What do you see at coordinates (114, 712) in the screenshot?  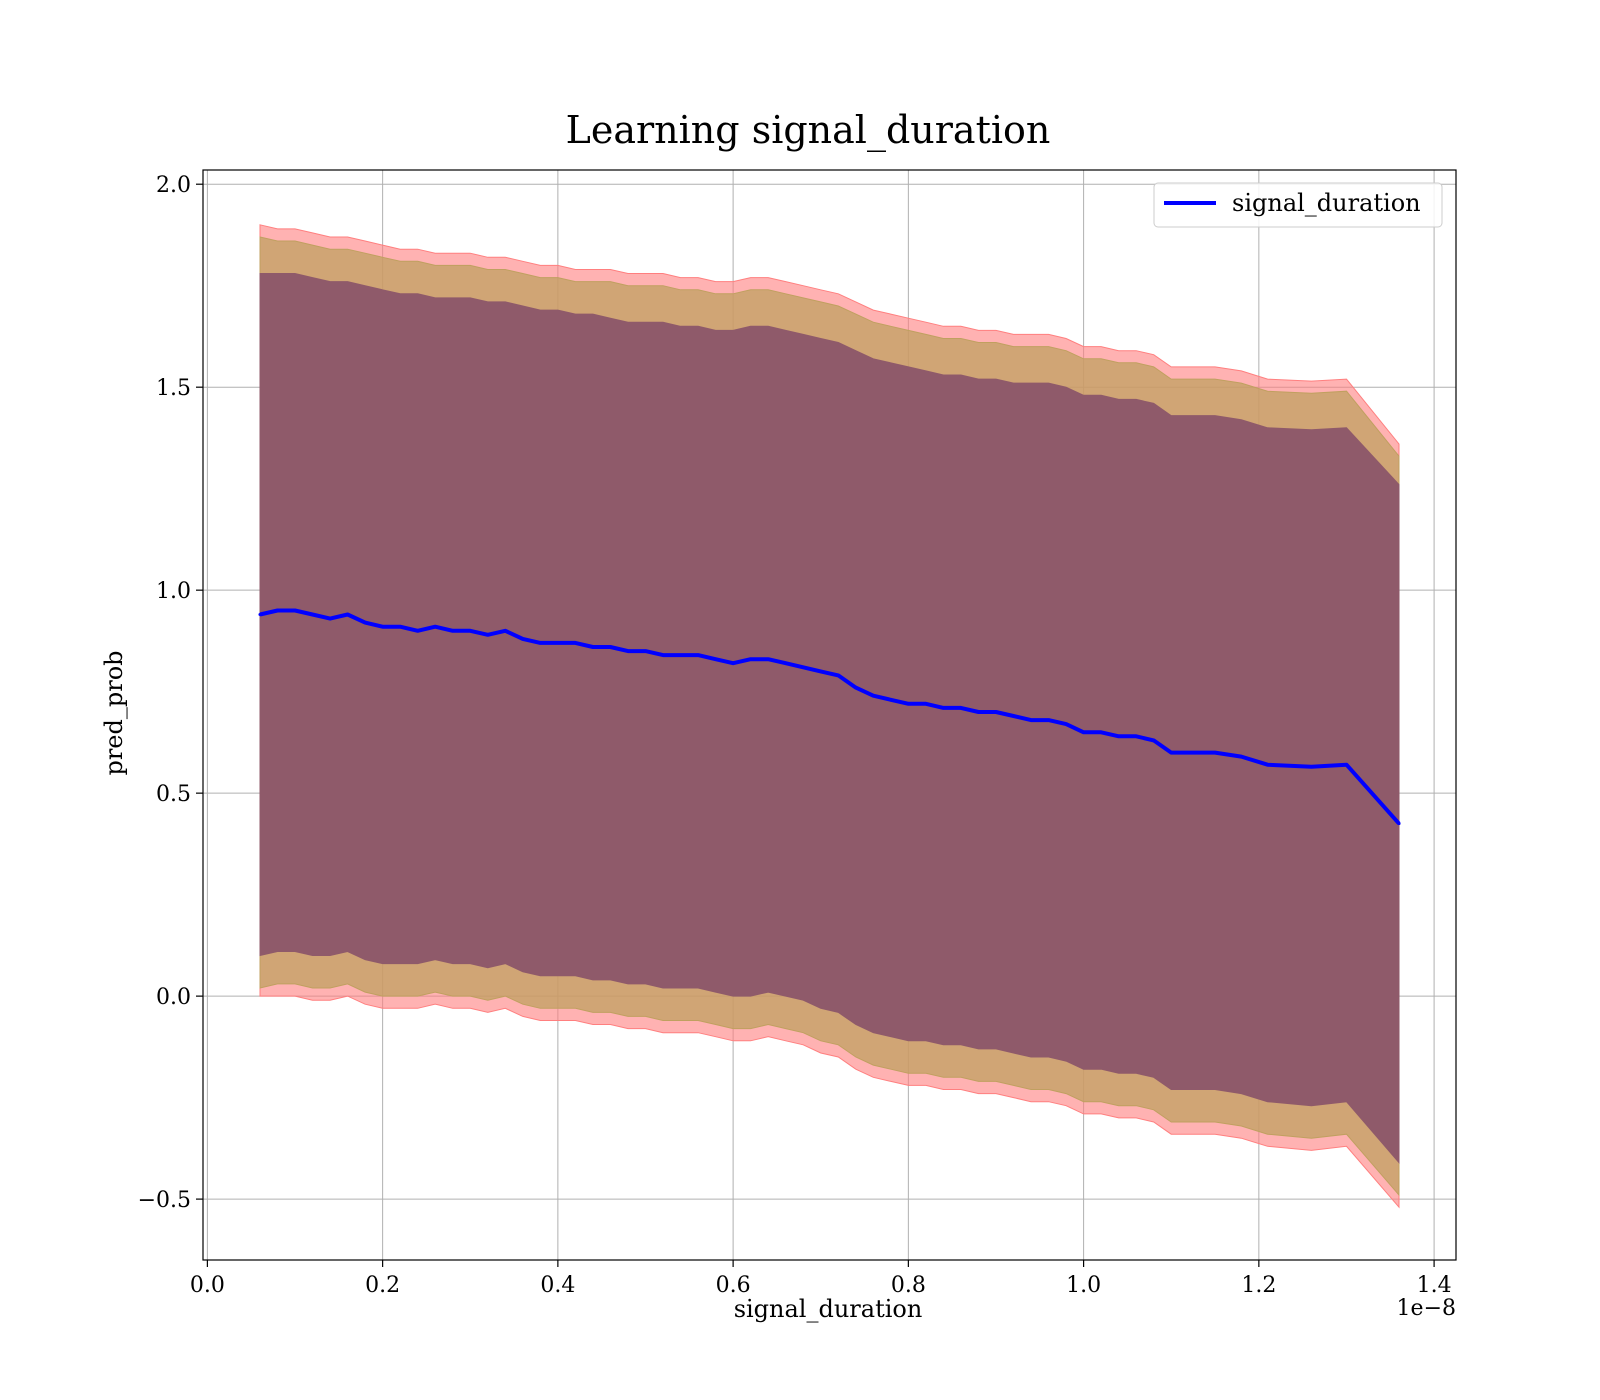 I see `y-axis-label: pred_prob` at bounding box center [114, 712].